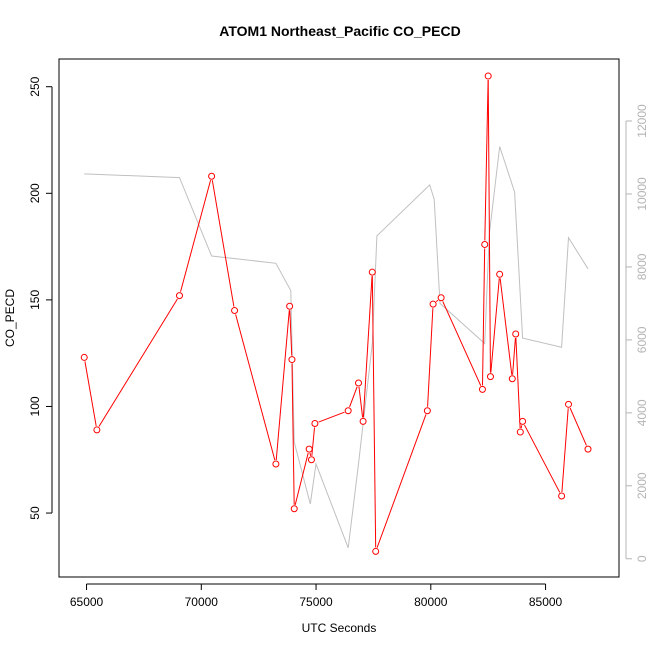 The height and width of the screenshot is (650, 650). What do you see at coordinates (35, 193) in the screenshot?
I see `y-tick-label-3: 200` at bounding box center [35, 193].